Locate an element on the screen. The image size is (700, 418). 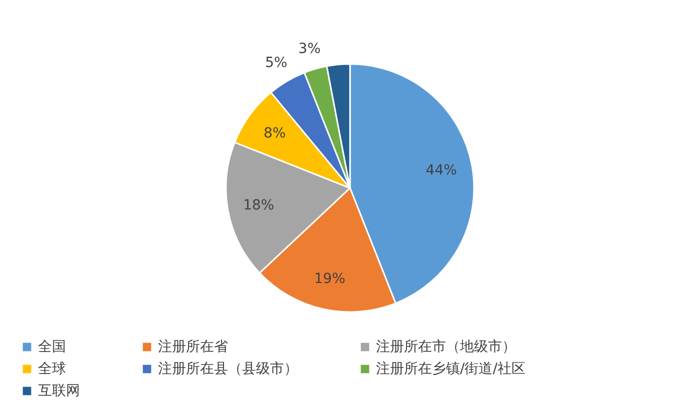
data-label: 8% is located at coordinates (275, 133).